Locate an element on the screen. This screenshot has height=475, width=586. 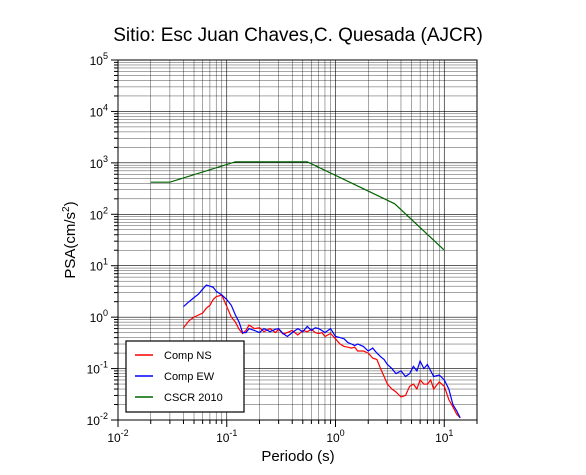
y-tick-label: 10⁴ is located at coordinates (99, 110).